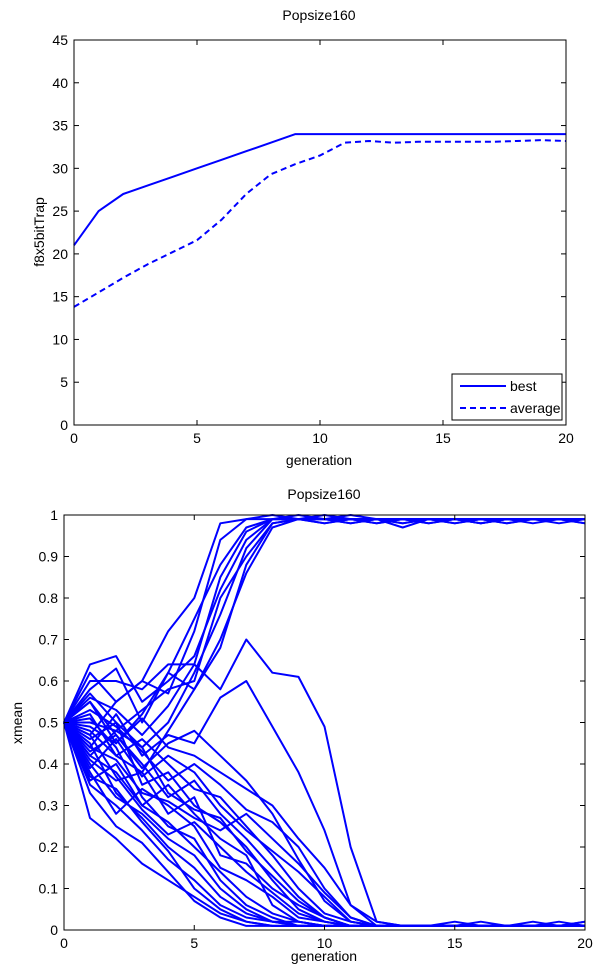 The width and height of the screenshot is (598, 975). What do you see at coordinates (60, 211) in the screenshot?
I see `fitness-y-tick-label: 25` at bounding box center [60, 211].